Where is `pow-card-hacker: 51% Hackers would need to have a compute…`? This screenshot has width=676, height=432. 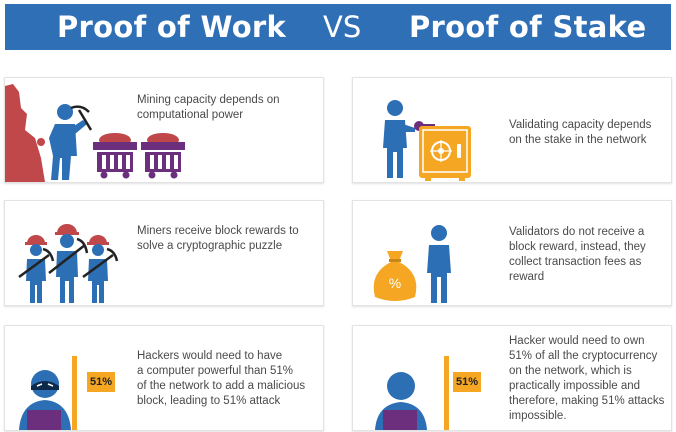 pow-card-hacker: 51% Hackers would need to have a compute… is located at coordinates (164, 378).